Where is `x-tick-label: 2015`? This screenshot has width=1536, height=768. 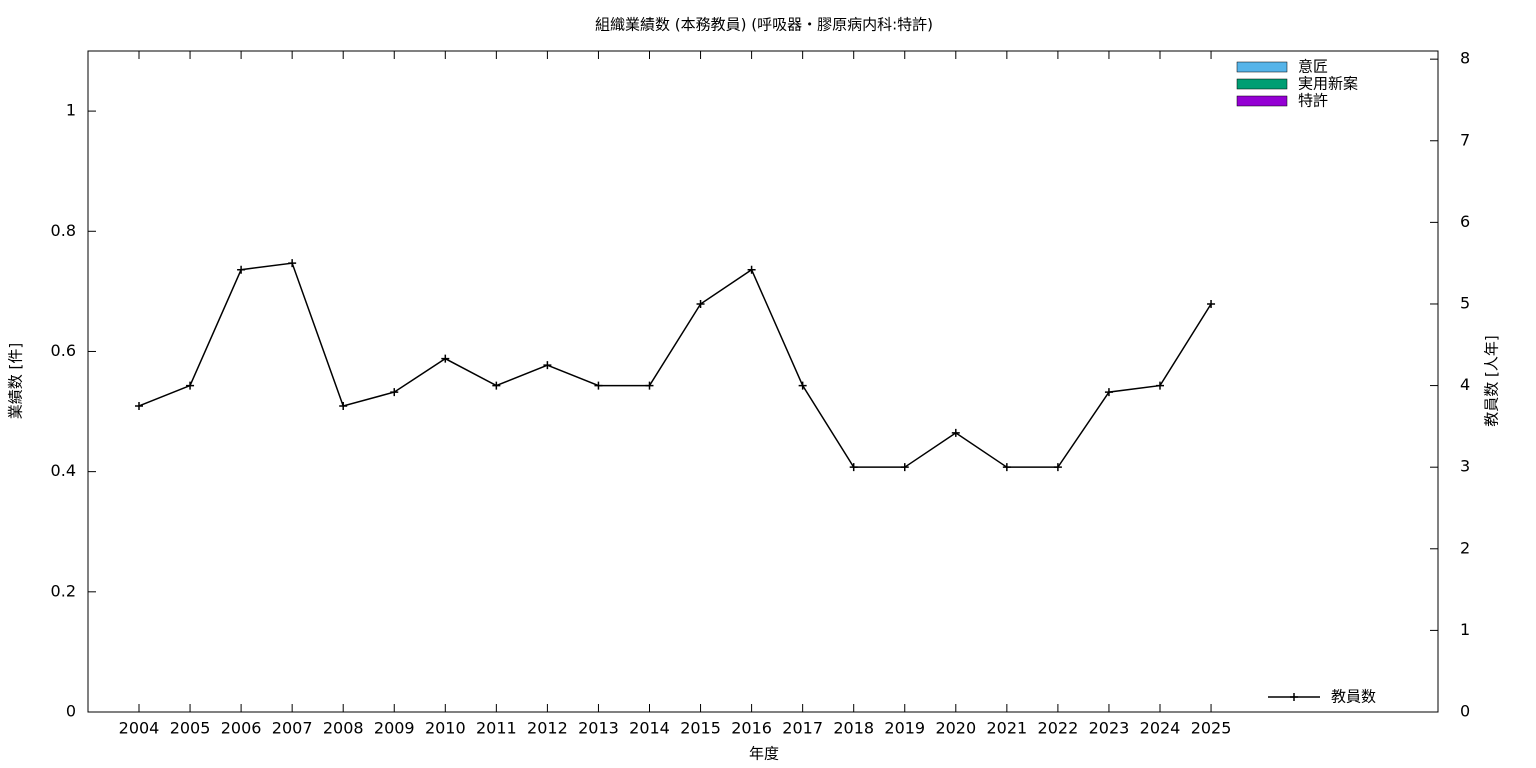 x-tick-label: 2015 is located at coordinates (700, 728).